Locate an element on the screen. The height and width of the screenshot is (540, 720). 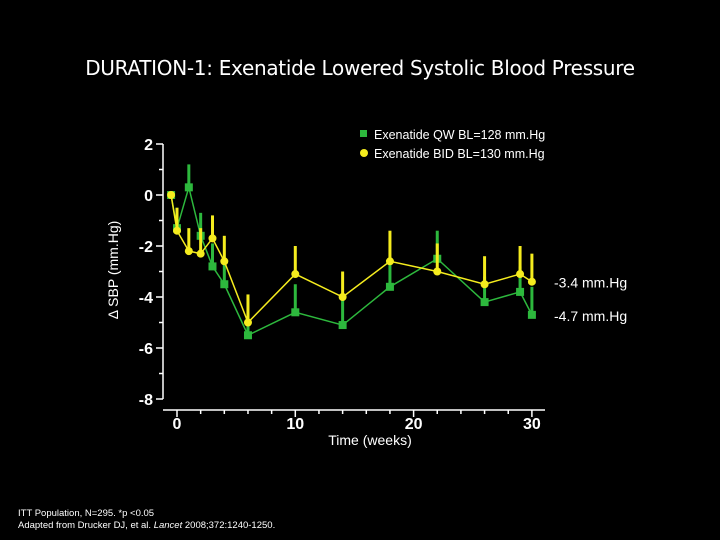
x-axis-label: Time (weeks) is located at coordinates (370, 440).